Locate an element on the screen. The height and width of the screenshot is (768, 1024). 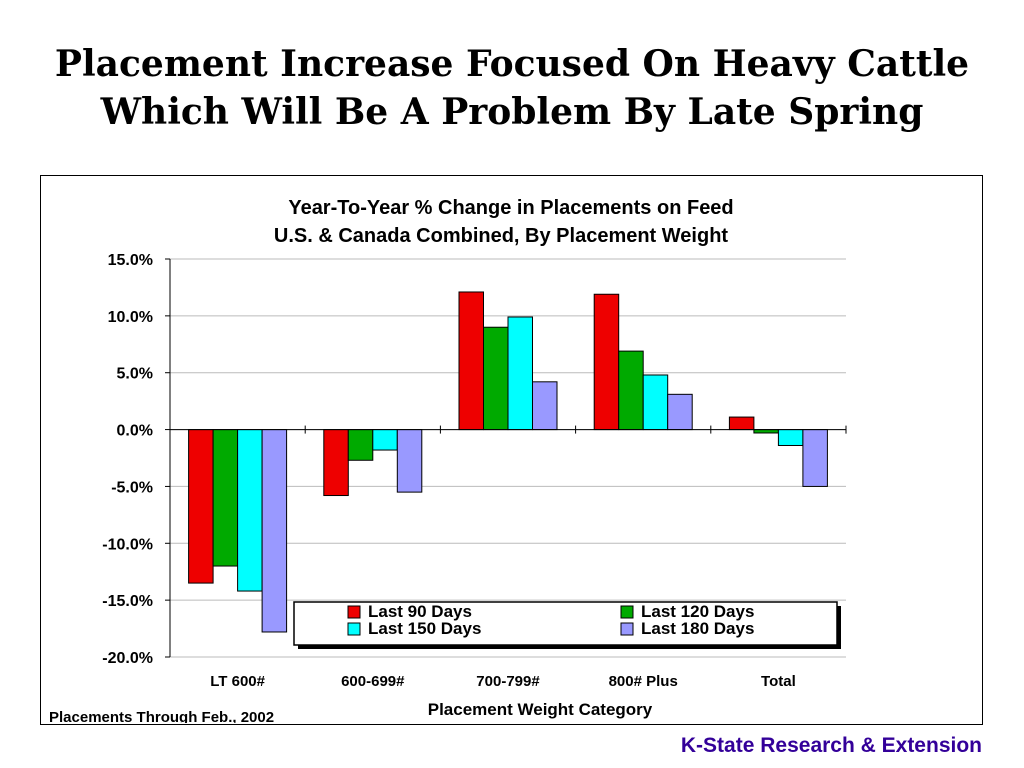
slide-title-line-2: Which Will Be A Problem By Late Spring is located at coordinates (512, 112).